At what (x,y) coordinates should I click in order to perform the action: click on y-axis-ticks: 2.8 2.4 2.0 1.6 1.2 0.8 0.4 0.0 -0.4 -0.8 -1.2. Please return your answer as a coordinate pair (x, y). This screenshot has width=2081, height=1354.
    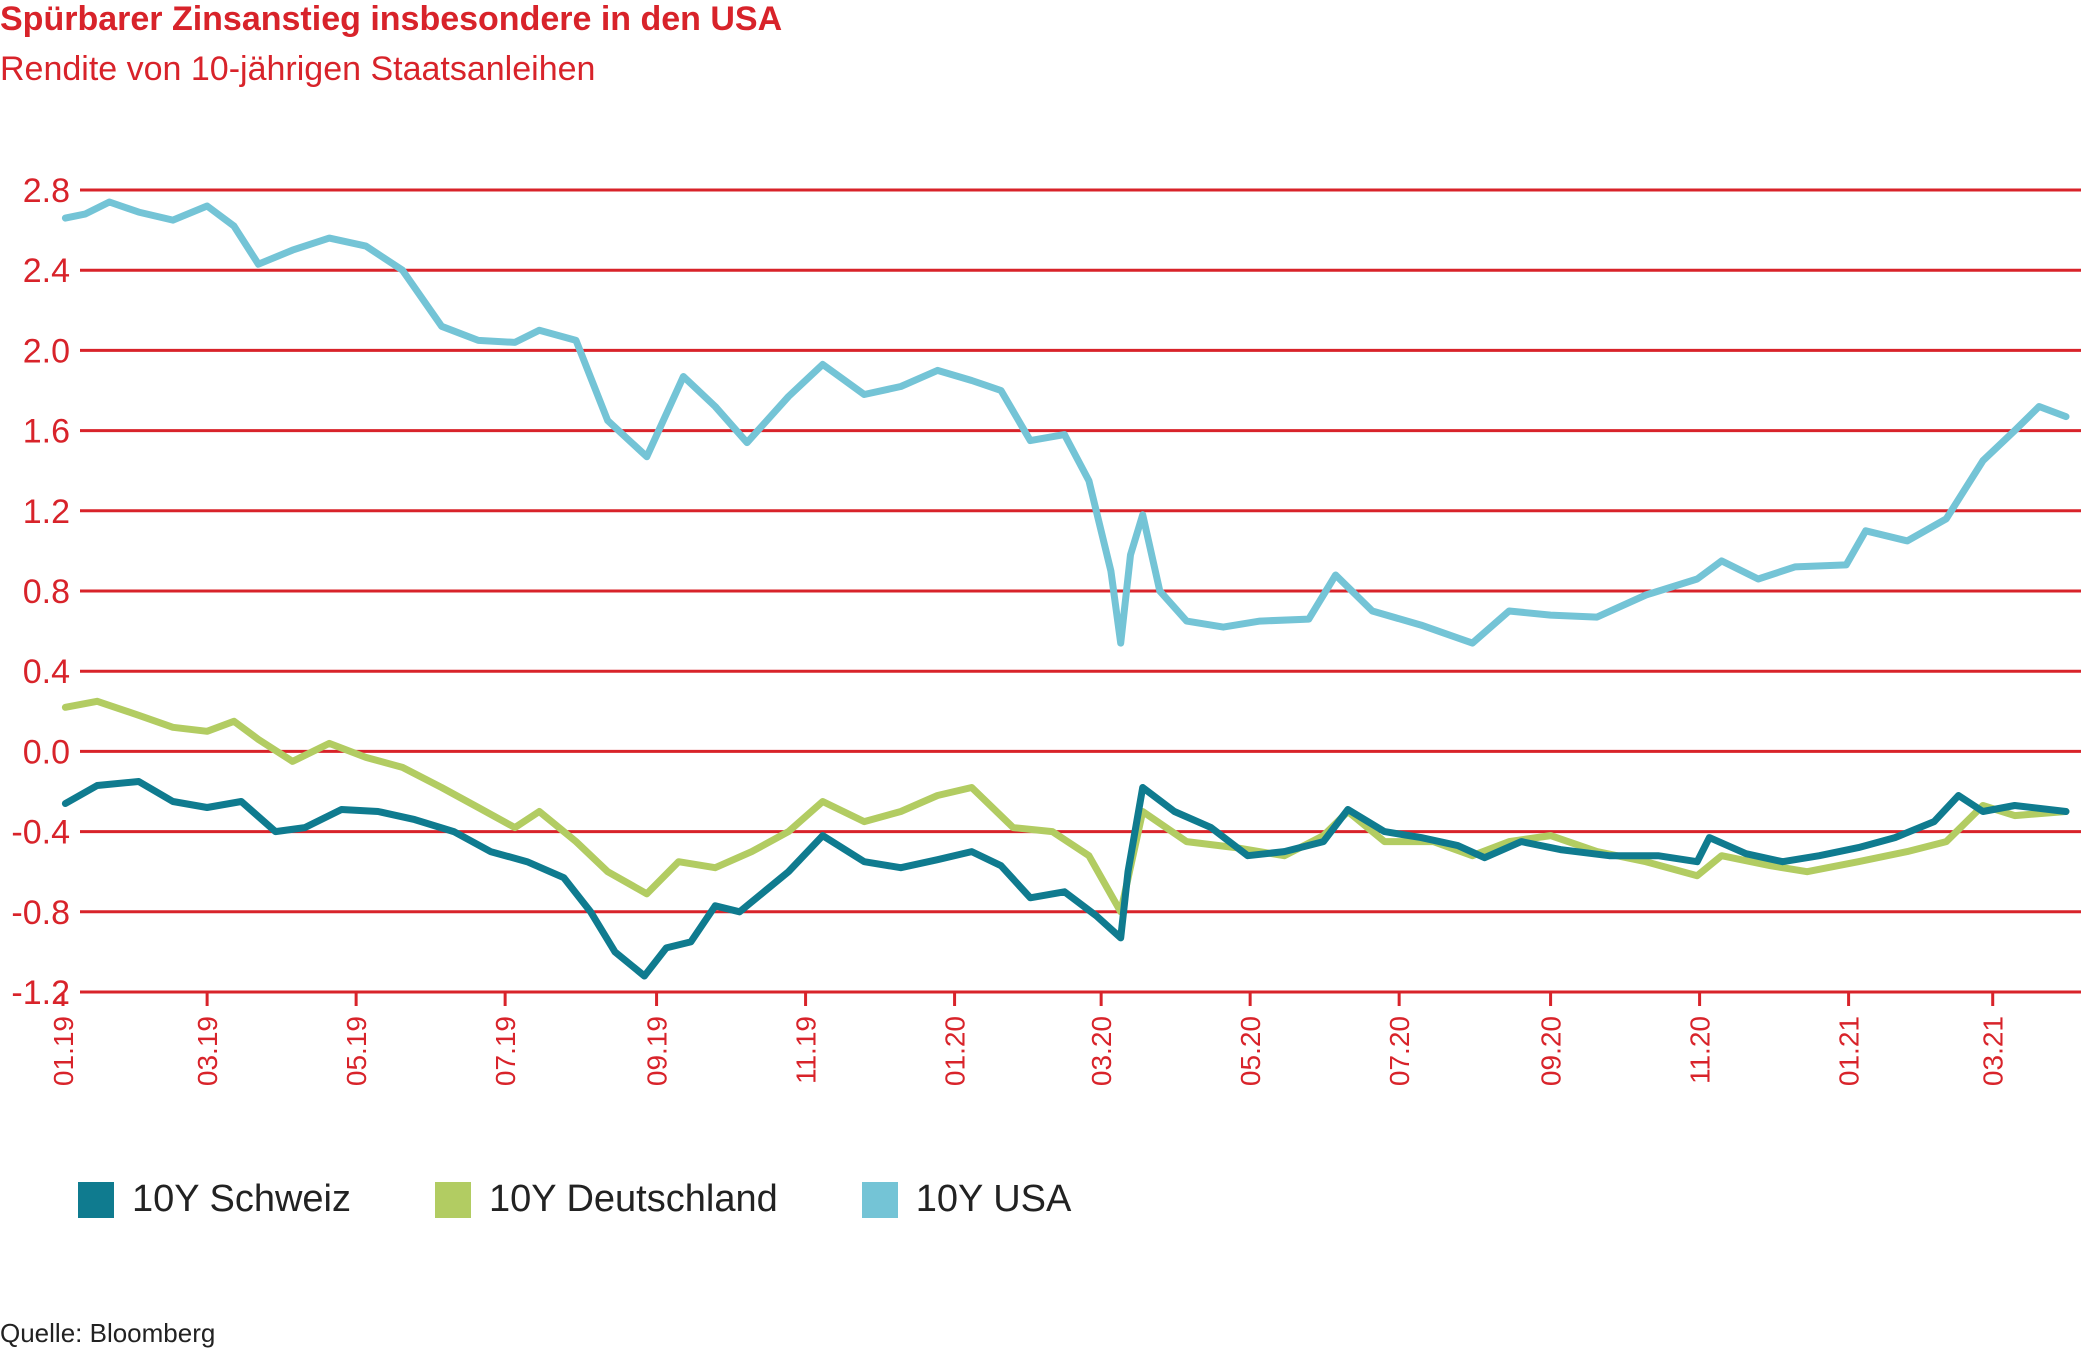
    Looking at the image, I should click on (40, 592).